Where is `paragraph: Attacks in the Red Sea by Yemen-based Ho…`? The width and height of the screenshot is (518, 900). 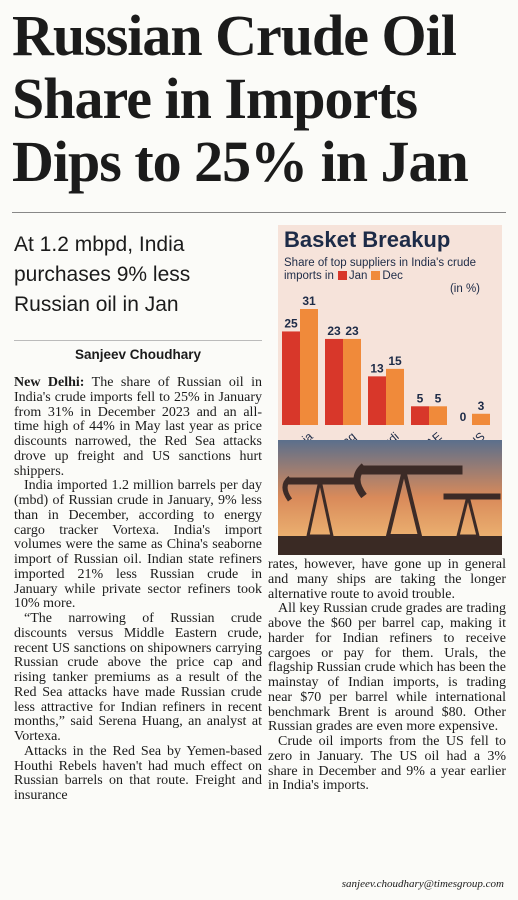 paragraph: Attacks in the Red Sea by Yemen-based Ho… is located at coordinates (138, 773).